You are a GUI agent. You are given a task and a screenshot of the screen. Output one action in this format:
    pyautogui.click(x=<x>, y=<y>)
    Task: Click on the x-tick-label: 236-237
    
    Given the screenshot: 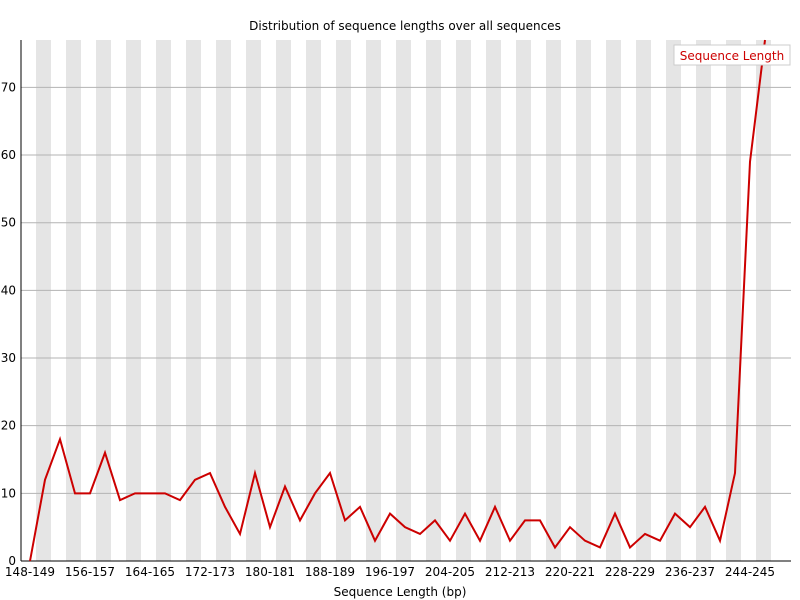 What is the action you would take?
    pyautogui.click(x=690, y=572)
    